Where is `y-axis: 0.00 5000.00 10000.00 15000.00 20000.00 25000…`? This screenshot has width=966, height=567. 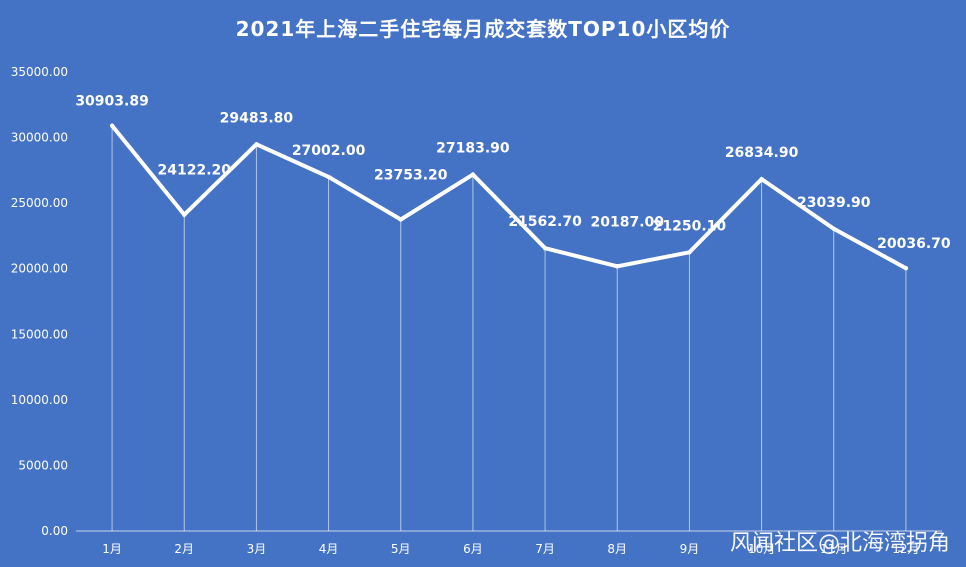 y-axis: 0.00 5000.00 10000.00 15000.00 20000.00 25000… is located at coordinates (39, 301).